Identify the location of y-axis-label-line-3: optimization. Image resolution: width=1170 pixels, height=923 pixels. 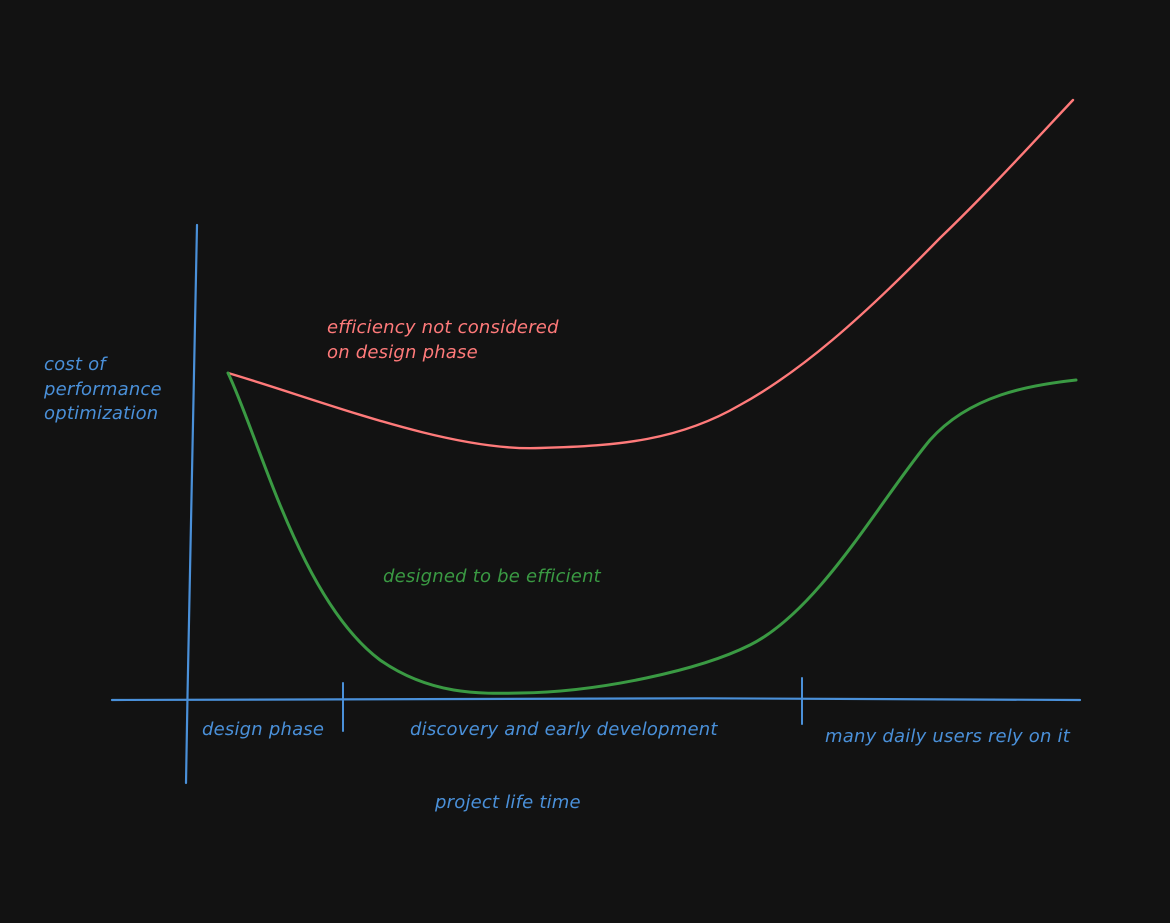
(101, 413).